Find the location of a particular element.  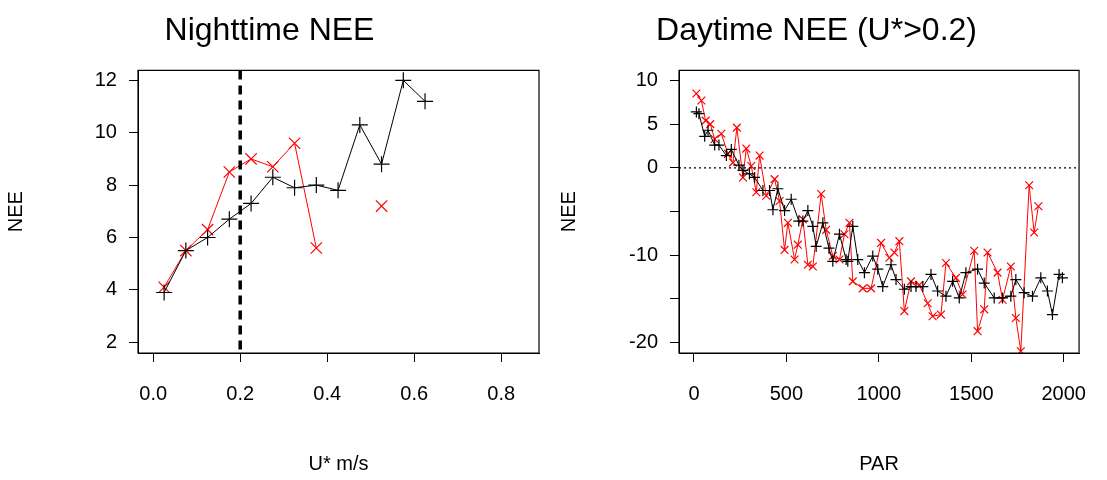

y-tick-label: 6 is located at coordinates (111, 236).